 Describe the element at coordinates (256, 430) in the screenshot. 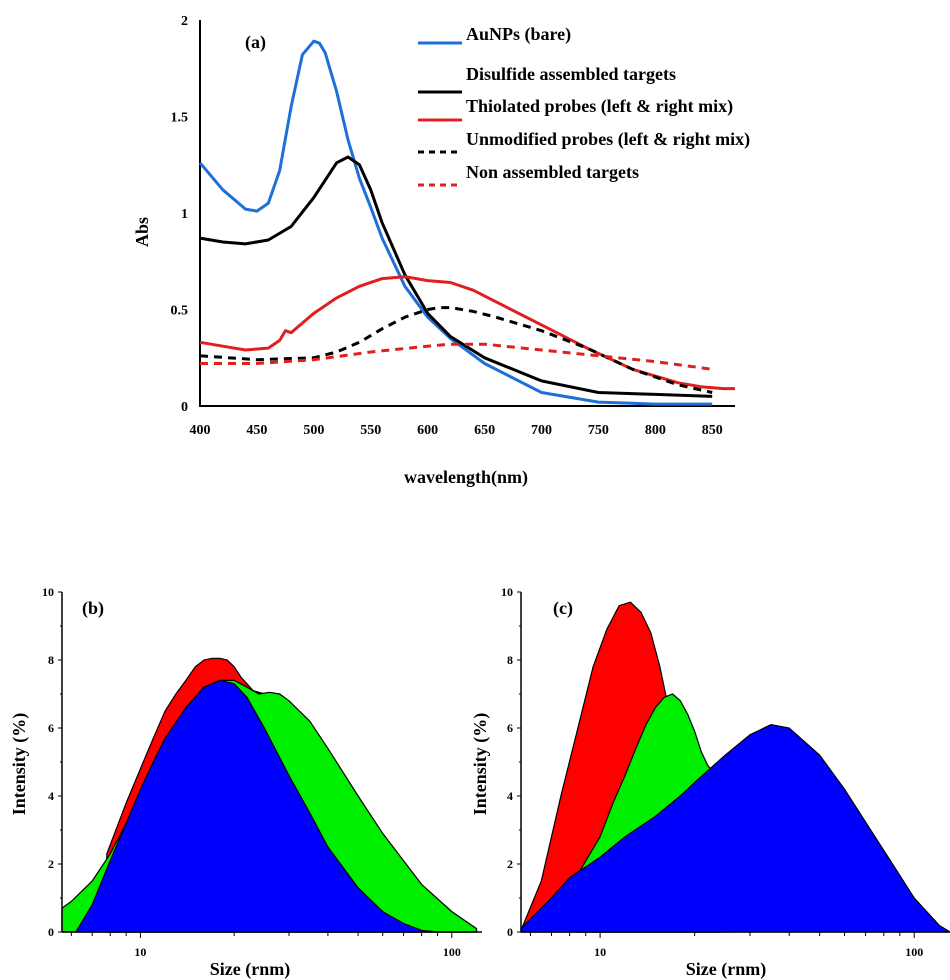

I see `x-tick-label: 450` at that location.